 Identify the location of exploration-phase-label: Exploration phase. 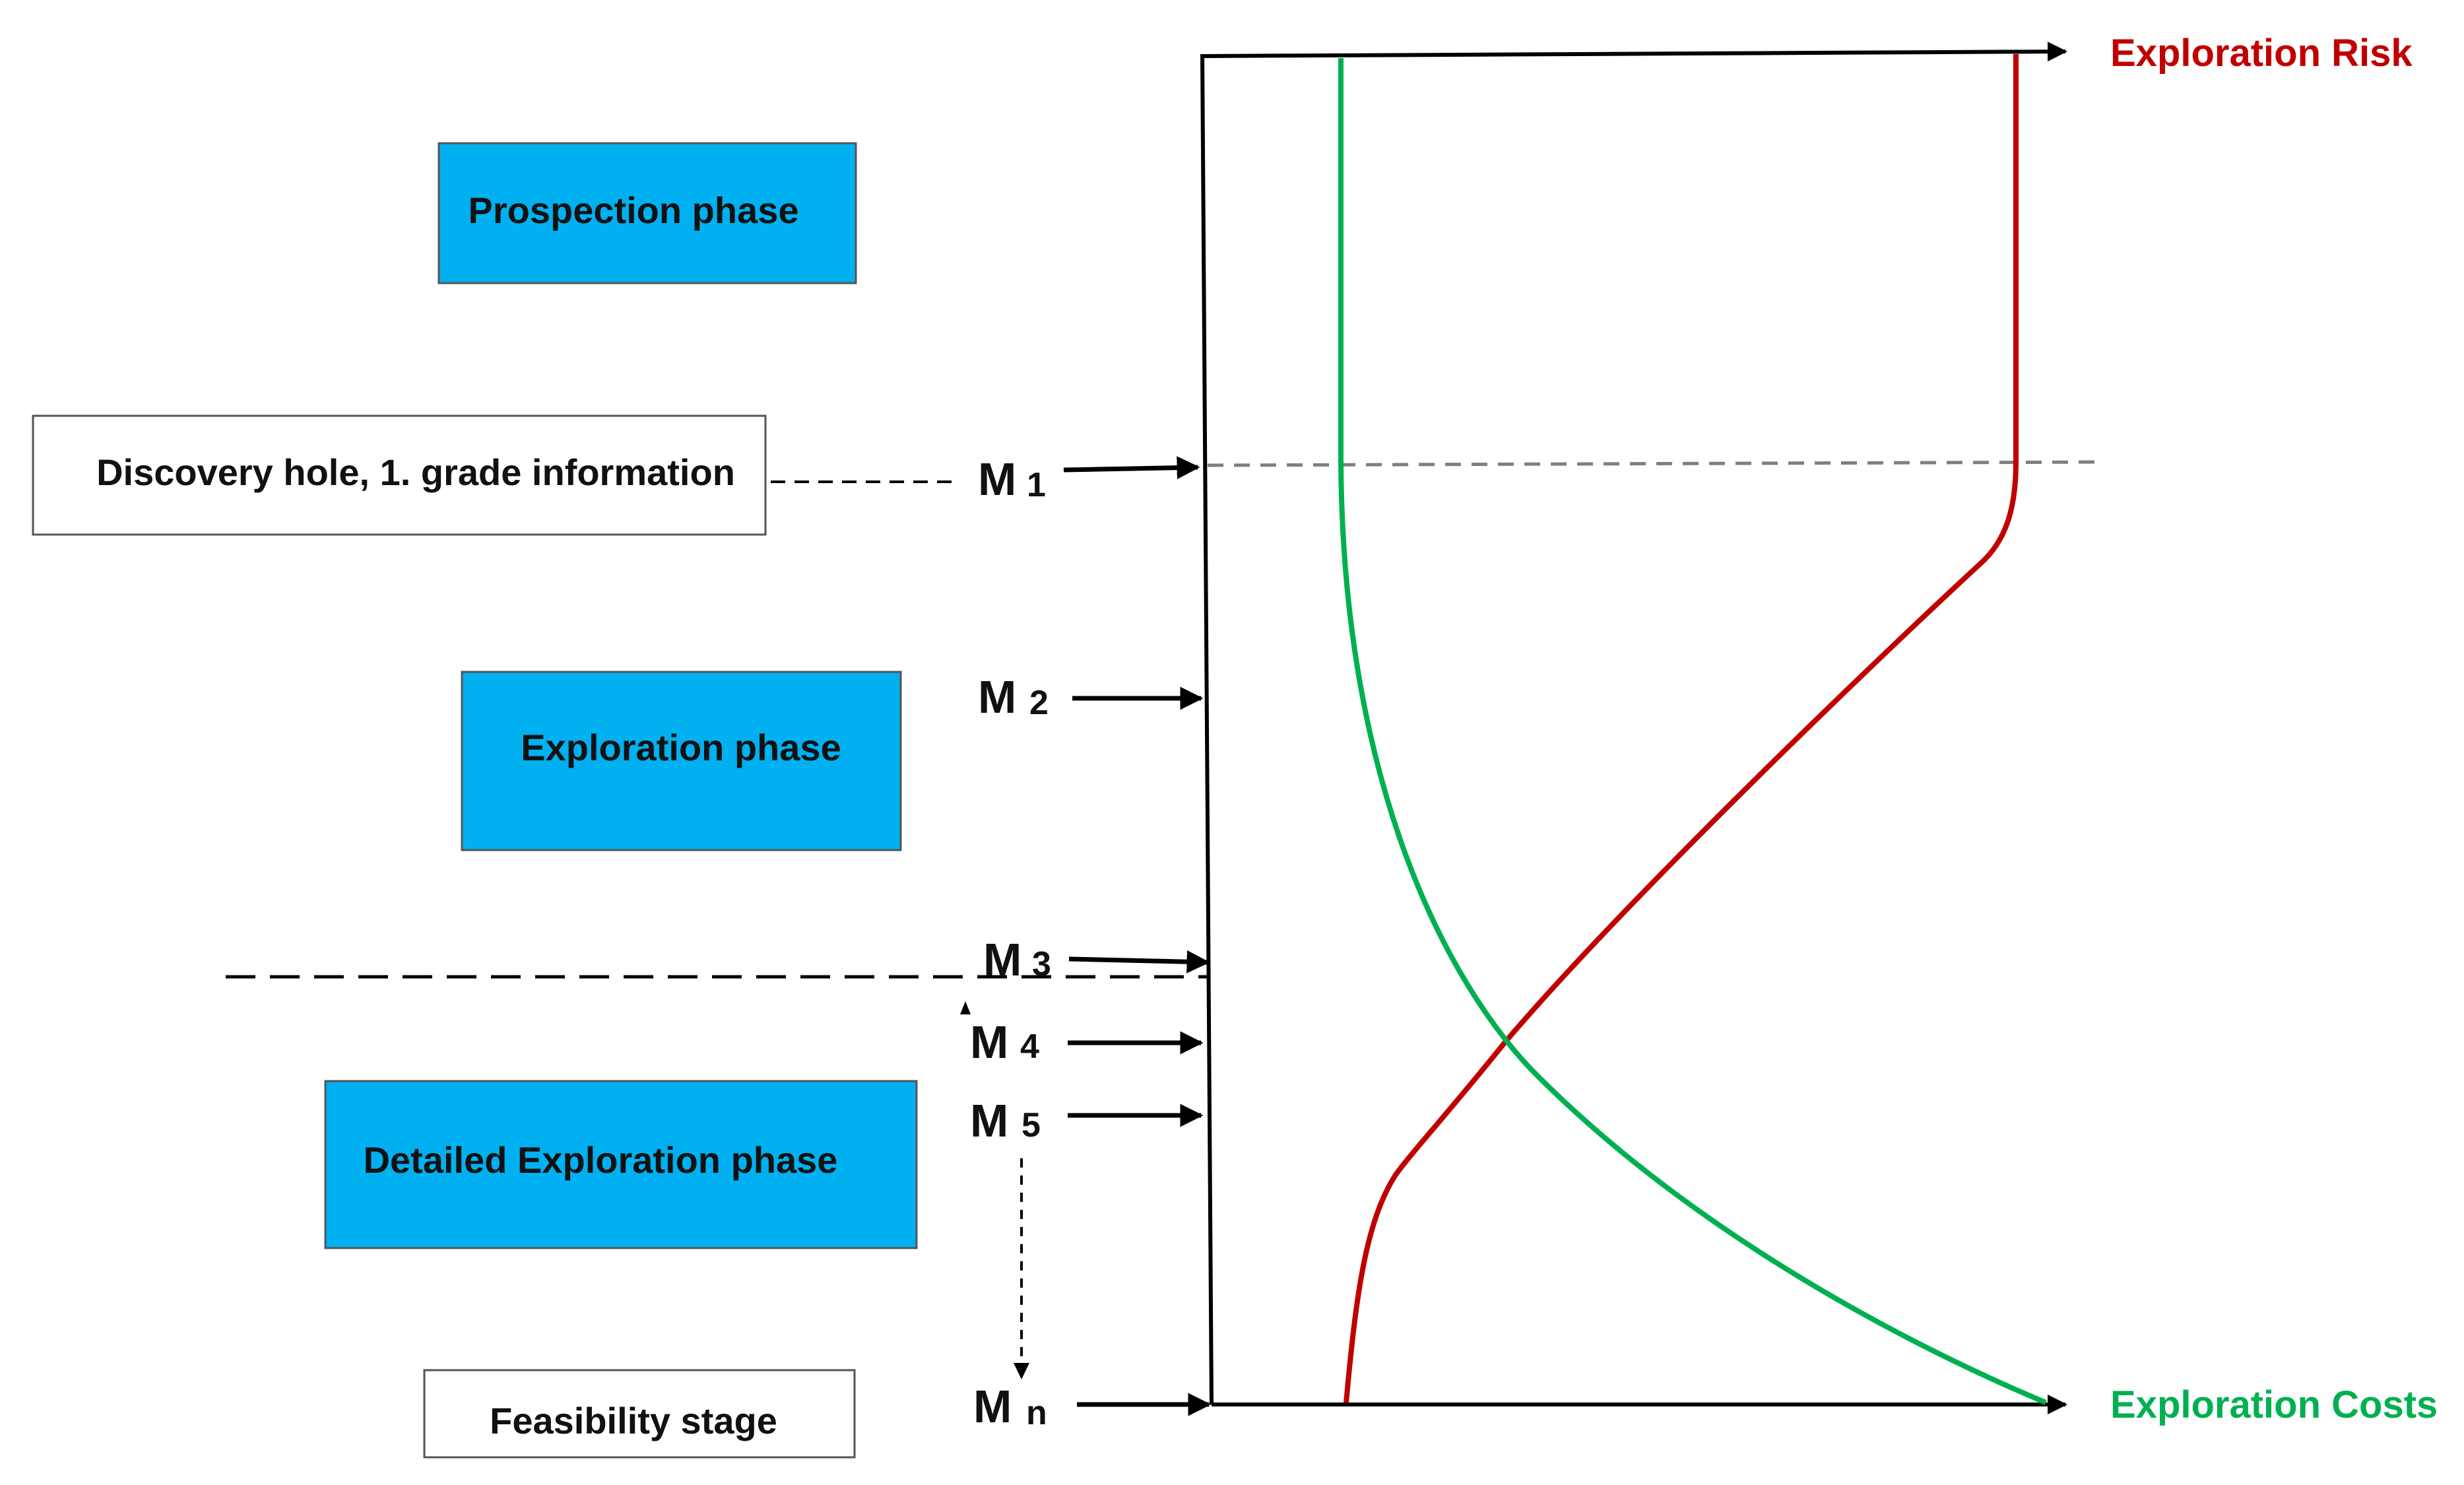
(681, 747).